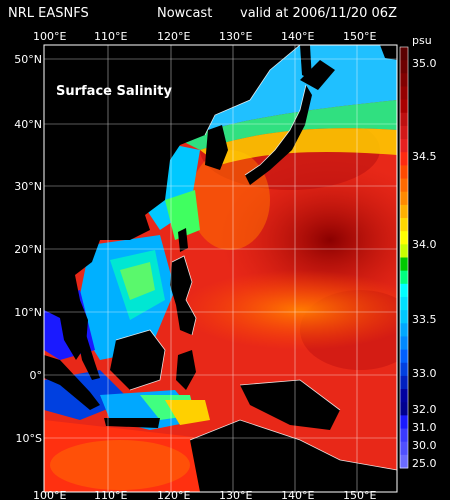 The height and width of the screenshot is (500, 450). What do you see at coordinates (110, 494) in the screenshot?
I see `lon-label-110e-bottom: 110°E` at bounding box center [110, 494].